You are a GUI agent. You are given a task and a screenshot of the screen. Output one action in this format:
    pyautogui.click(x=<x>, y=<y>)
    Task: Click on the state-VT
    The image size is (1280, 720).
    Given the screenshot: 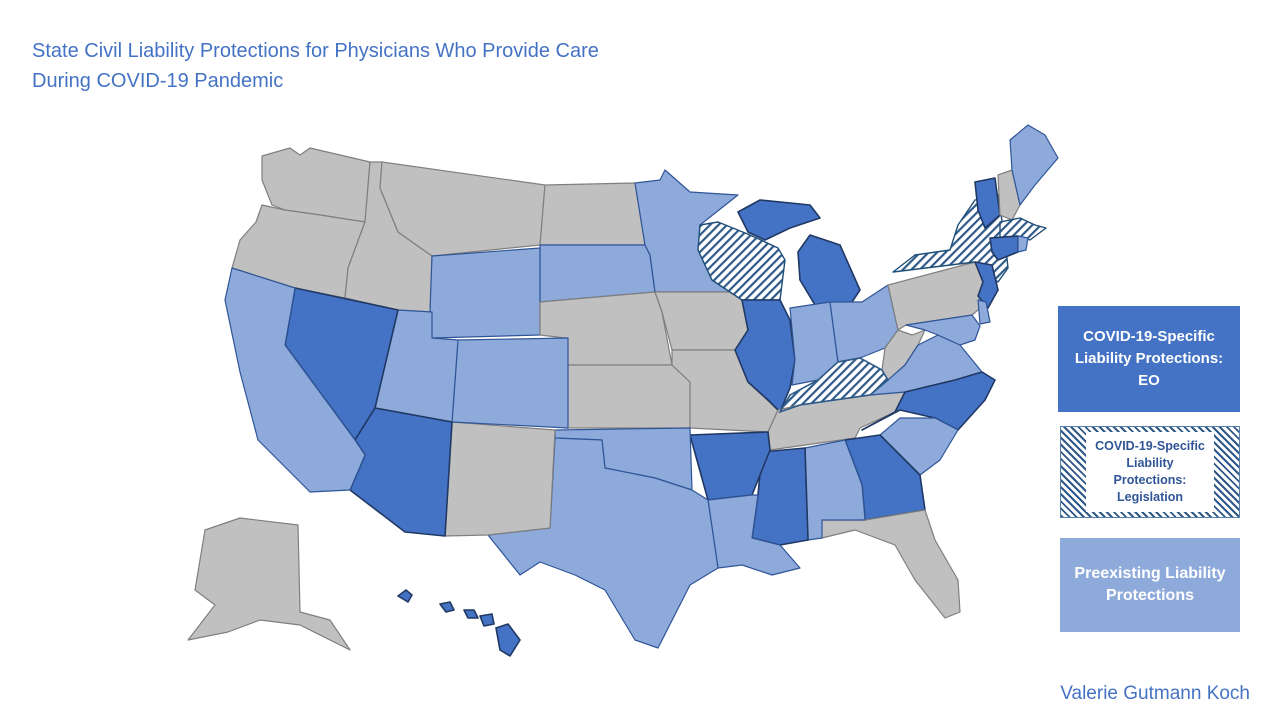 What is the action you would take?
    pyautogui.click(x=987, y=203)
    